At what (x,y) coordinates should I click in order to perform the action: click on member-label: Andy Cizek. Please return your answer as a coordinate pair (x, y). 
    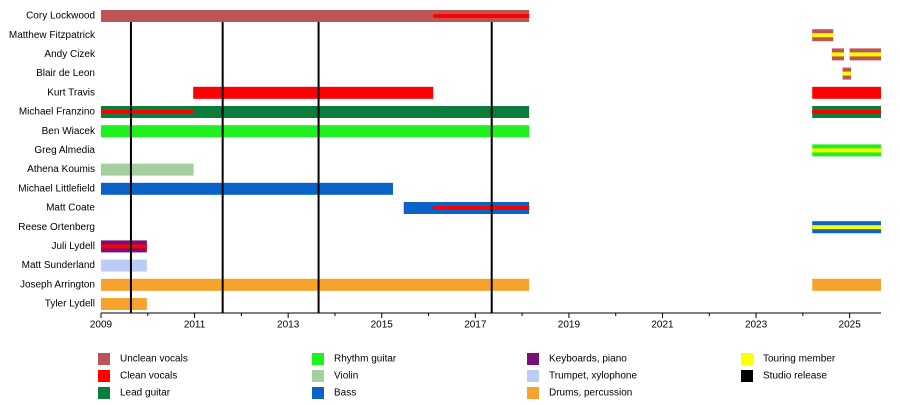
    Looking at the image, I should click on (70, 54).